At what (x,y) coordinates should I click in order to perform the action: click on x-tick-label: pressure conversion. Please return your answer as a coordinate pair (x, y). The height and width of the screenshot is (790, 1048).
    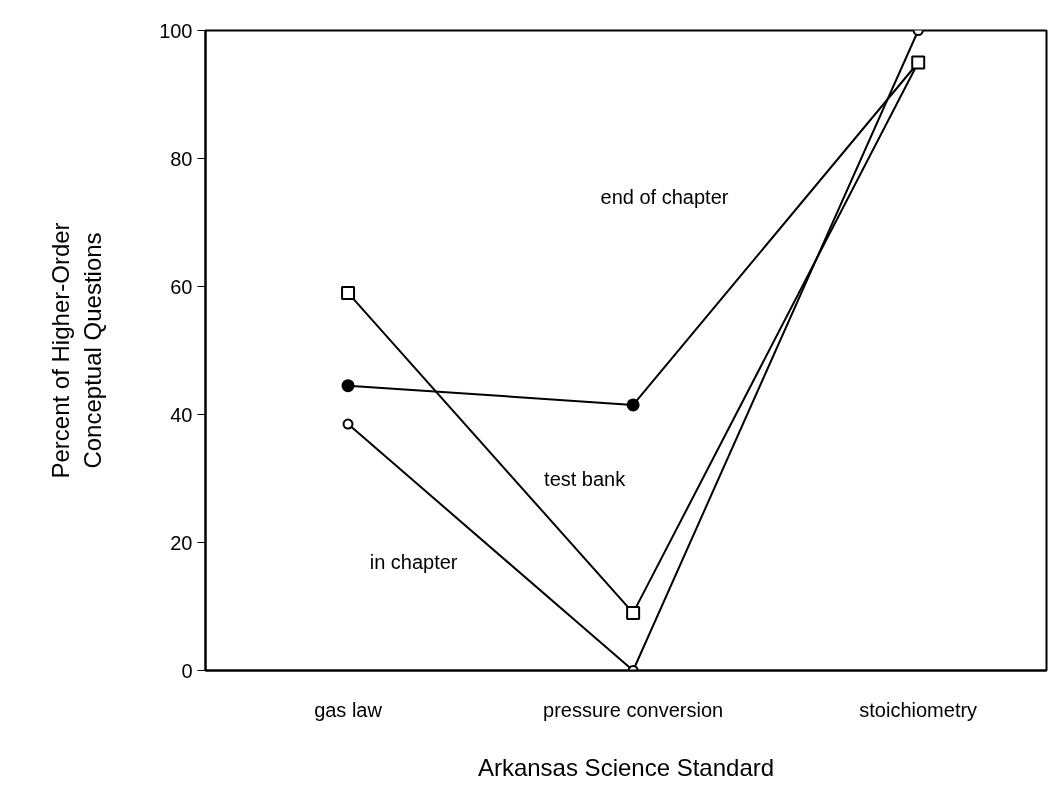
    Looking at the image, I should click on (633, 709).